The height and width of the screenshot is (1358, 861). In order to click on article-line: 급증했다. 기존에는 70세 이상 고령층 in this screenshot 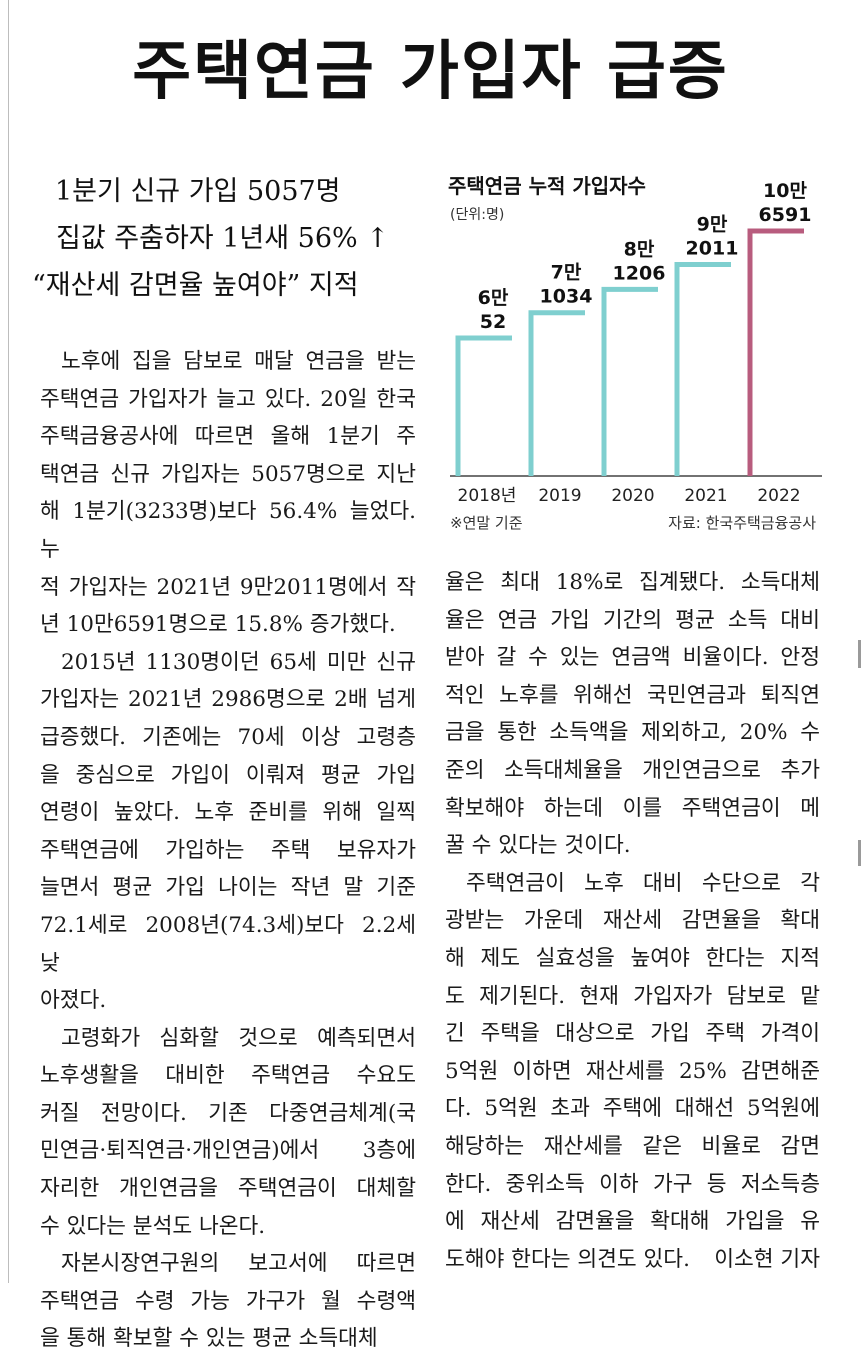, I will do `click(228, 737)`.